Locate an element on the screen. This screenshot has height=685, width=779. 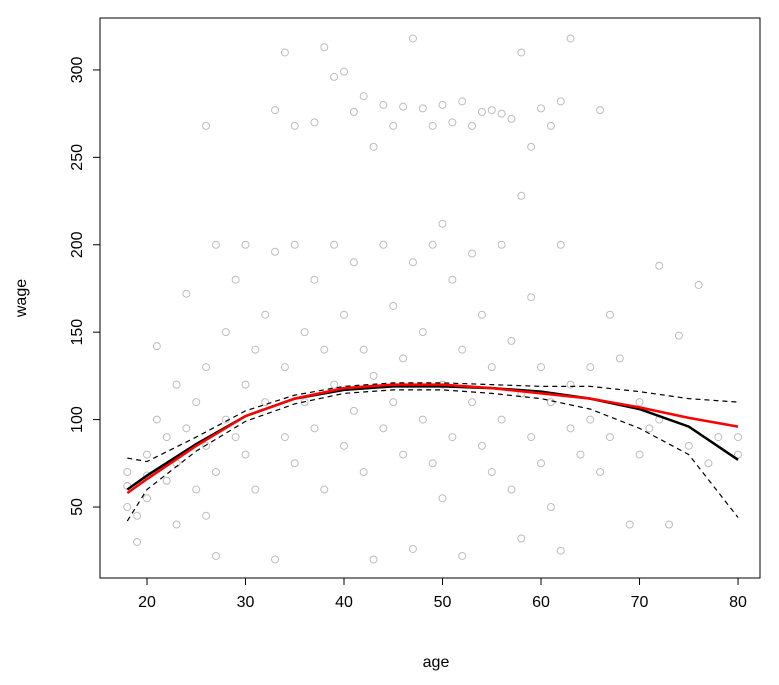
y-tick-label: 200 is located at coordinates (77, 244).